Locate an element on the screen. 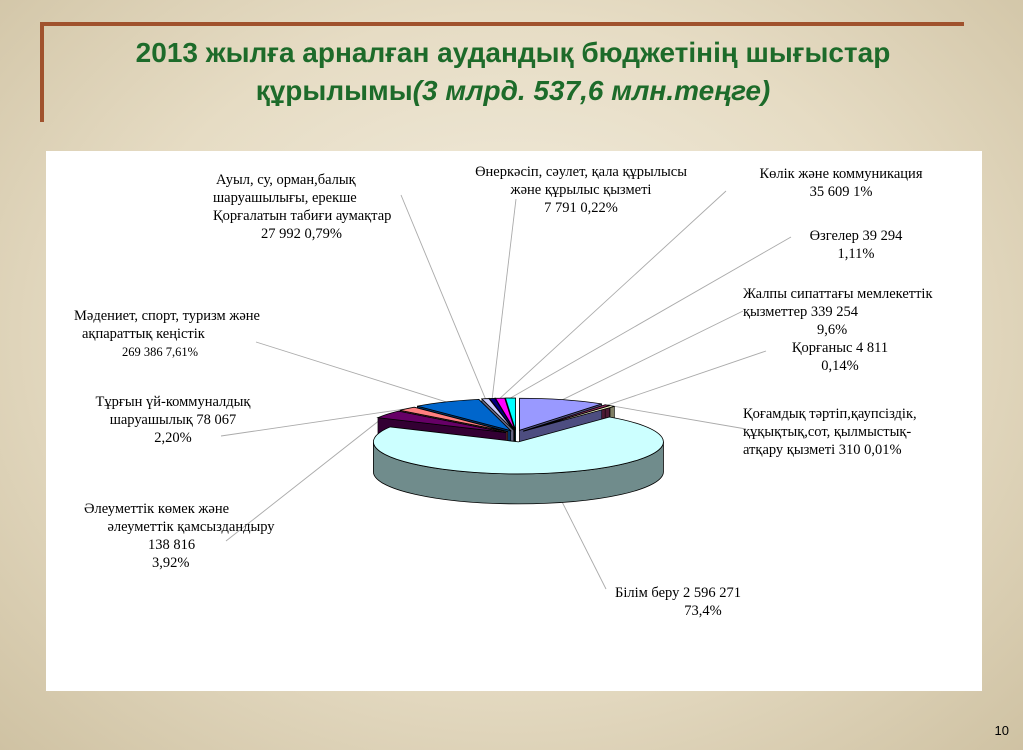  label-kogamdyk-line2: құқықтық,сот, қылмыстық- is located at coordinates (827, 432).